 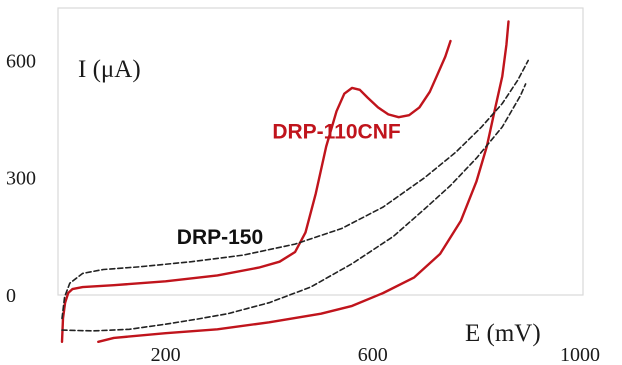 I want to click on y-axis-label: I (μA), so click(x=109, y=69).